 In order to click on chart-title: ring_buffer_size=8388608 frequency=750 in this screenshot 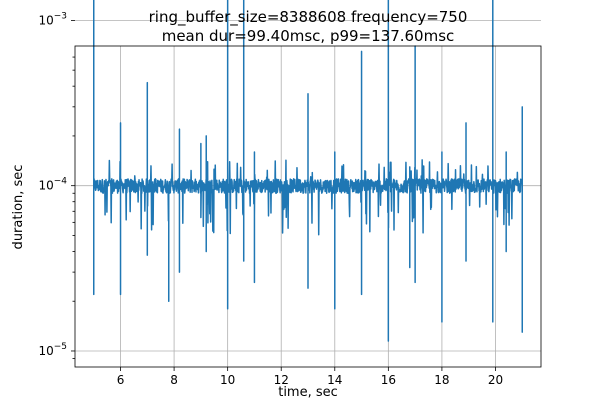, I will do `click(308, 17)`.